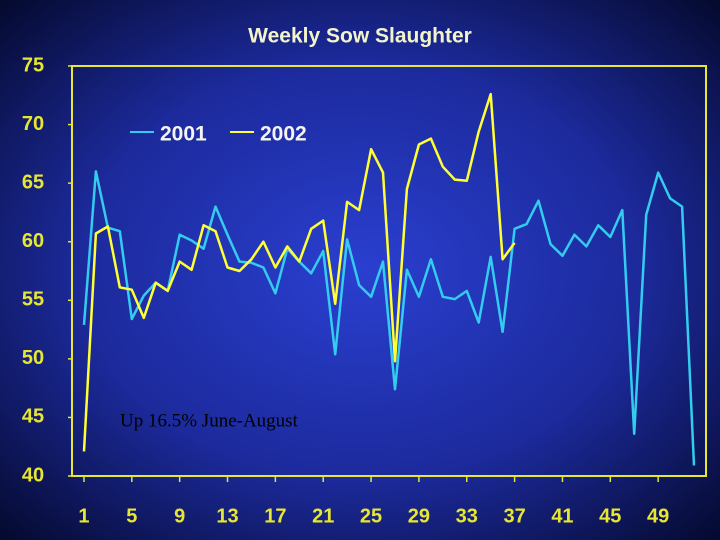 The width and height of the screenshot is (720, 540). Describe the element at coordinates (131, 516) in the screenshot. I see `x-tick-label: 5` at that location.